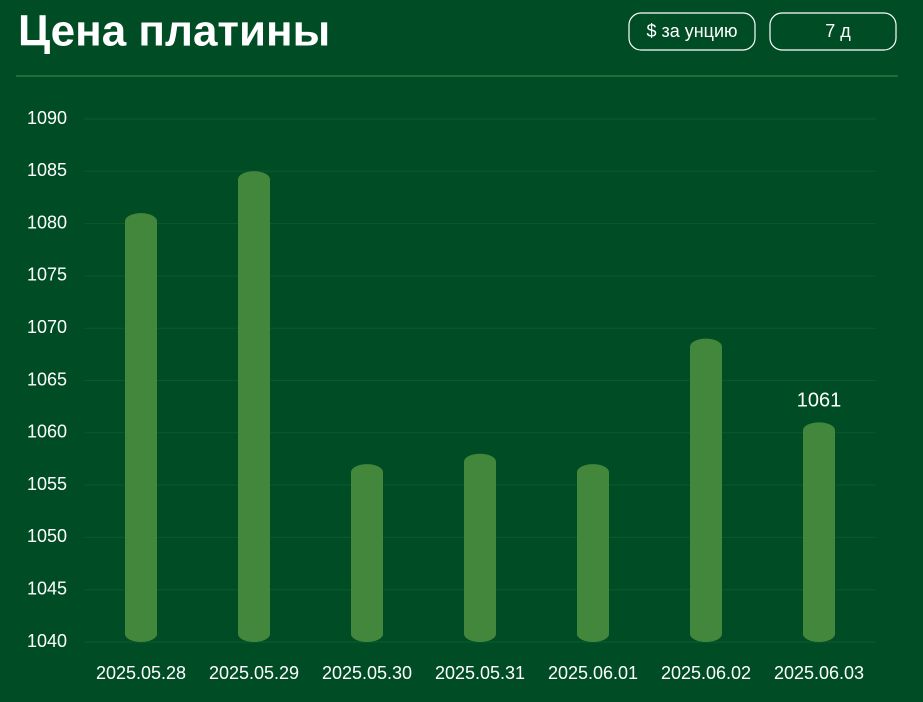  I want to click on x-tick-label: 2025.06.01, so click(593, 673).